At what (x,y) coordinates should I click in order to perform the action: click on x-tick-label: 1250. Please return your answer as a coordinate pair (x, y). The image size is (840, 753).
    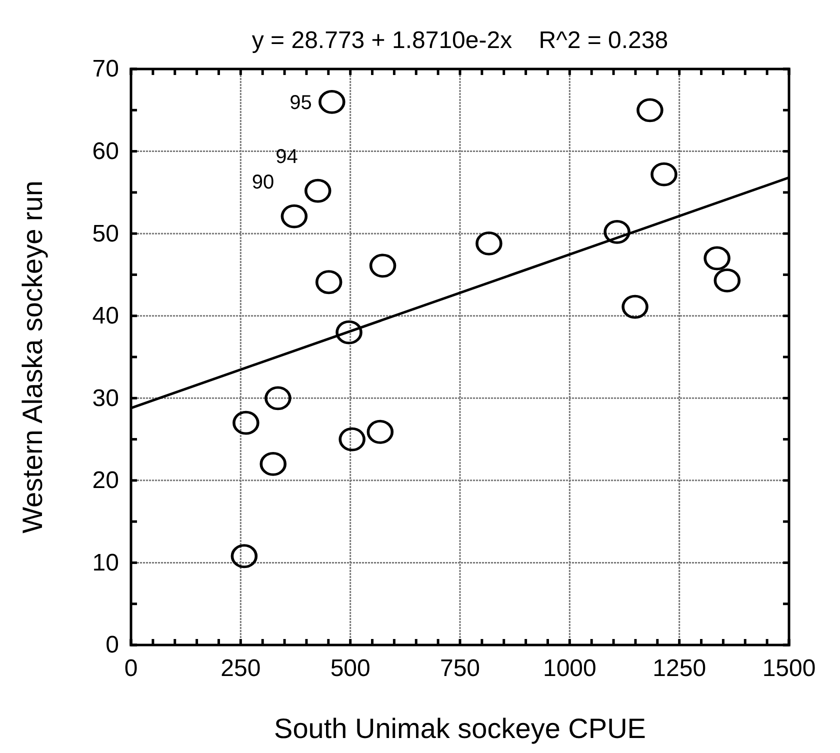
    Looking at the image, I should click on (679, 668).